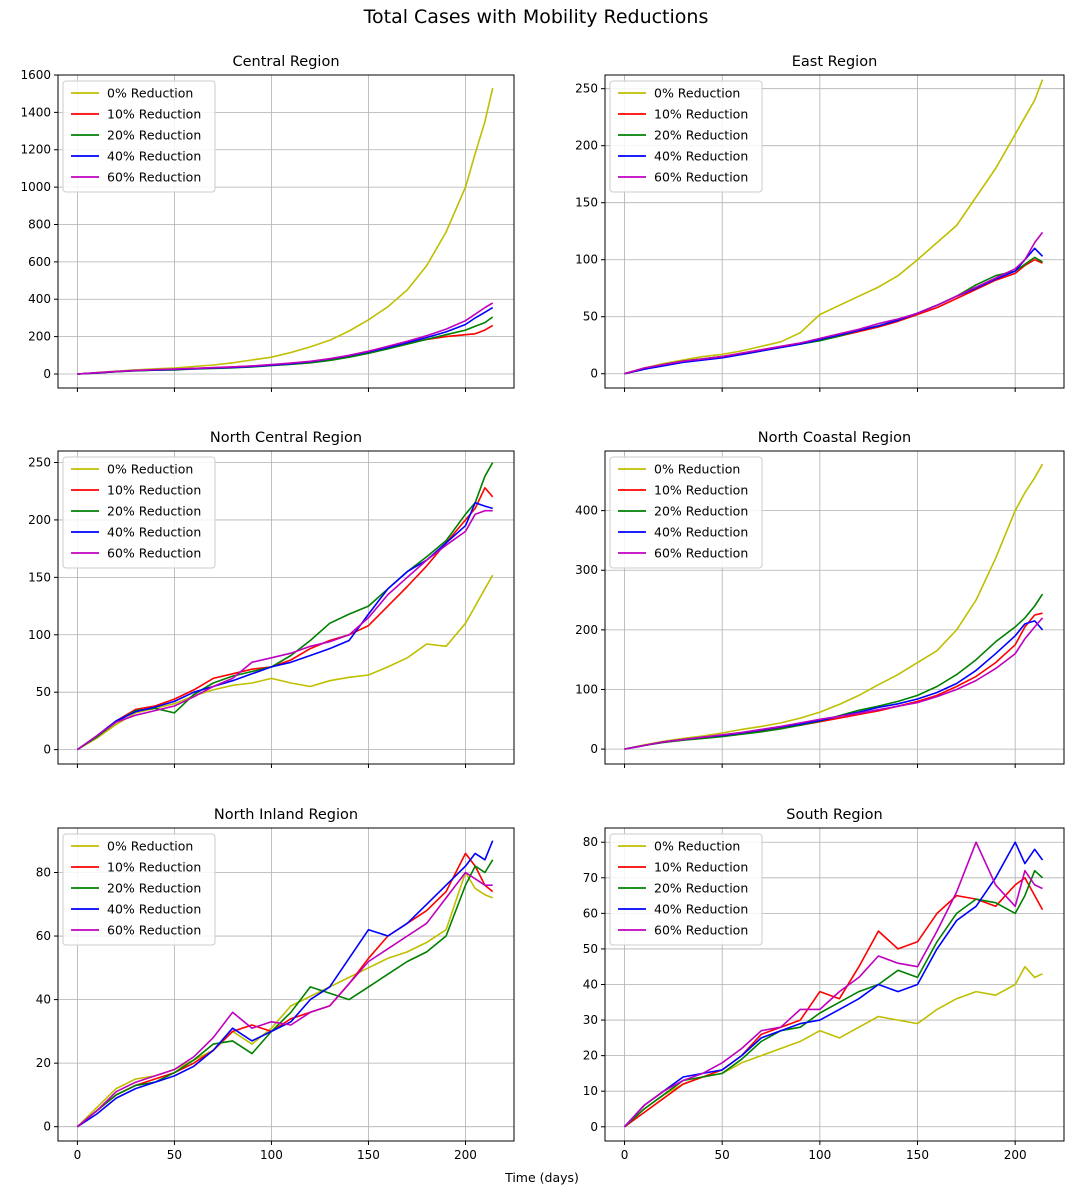 This screenshot has width=1072, height=1197. What do you see at coordinates (590, 1091) in the screenshot?
I see `y-tick-label: 10` at bounding box center [590, 1091].